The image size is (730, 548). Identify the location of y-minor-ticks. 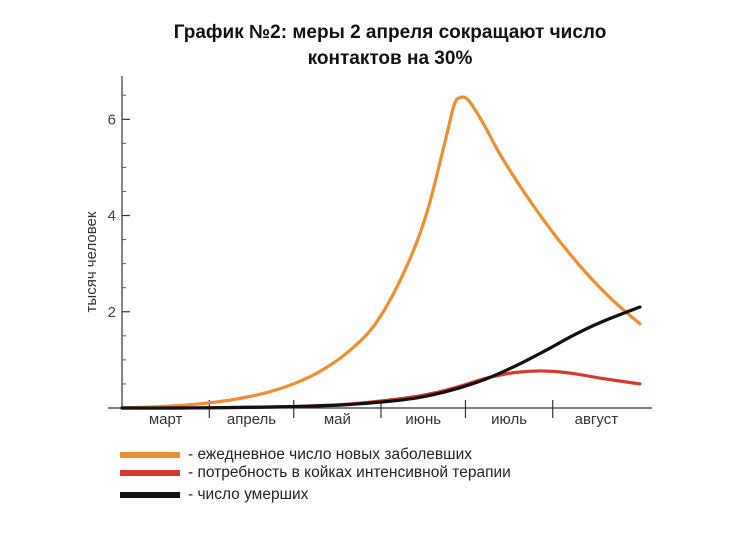
(124, 239).